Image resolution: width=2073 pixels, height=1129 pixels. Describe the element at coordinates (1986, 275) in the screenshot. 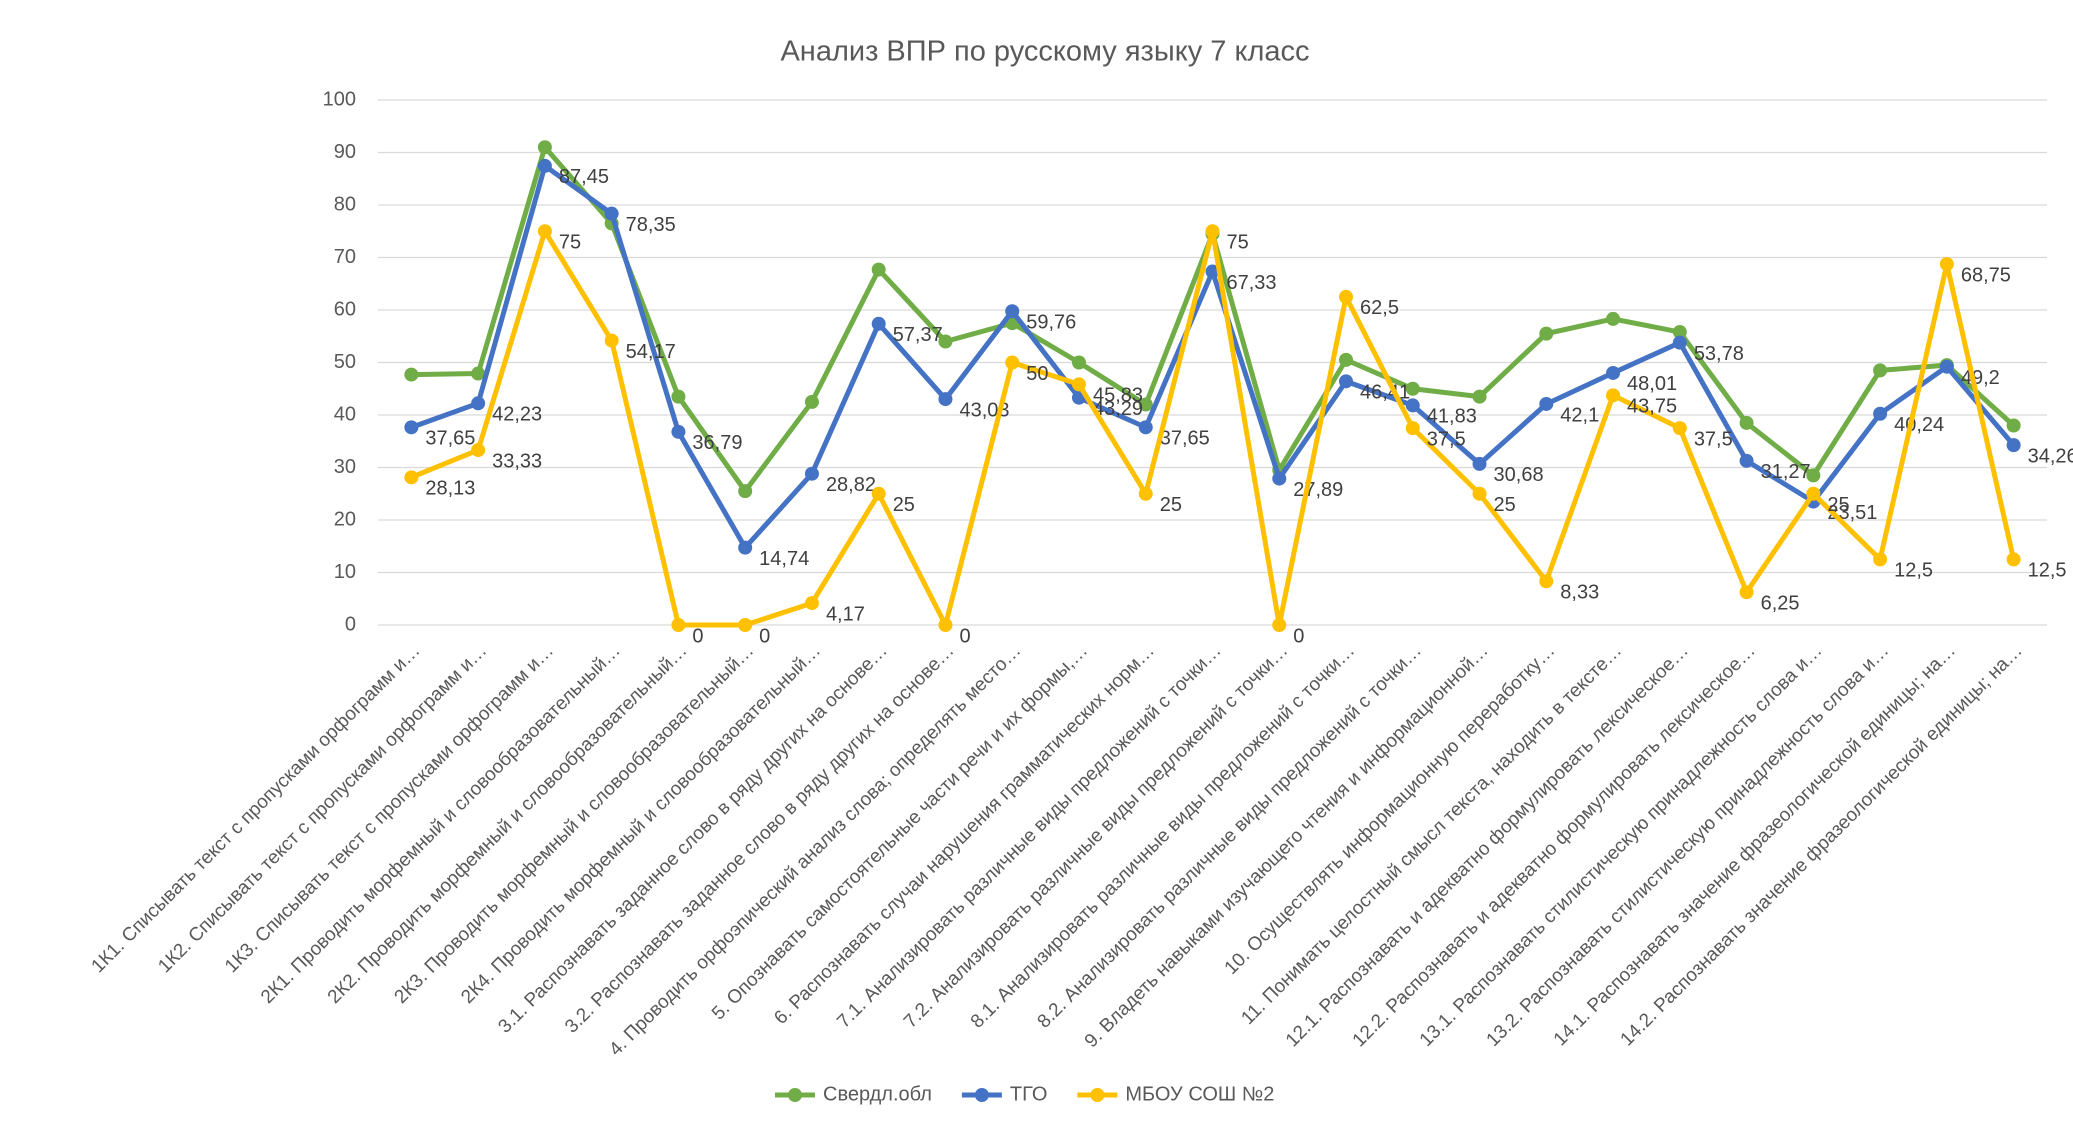

I see `data-label: 68,75` at that location.